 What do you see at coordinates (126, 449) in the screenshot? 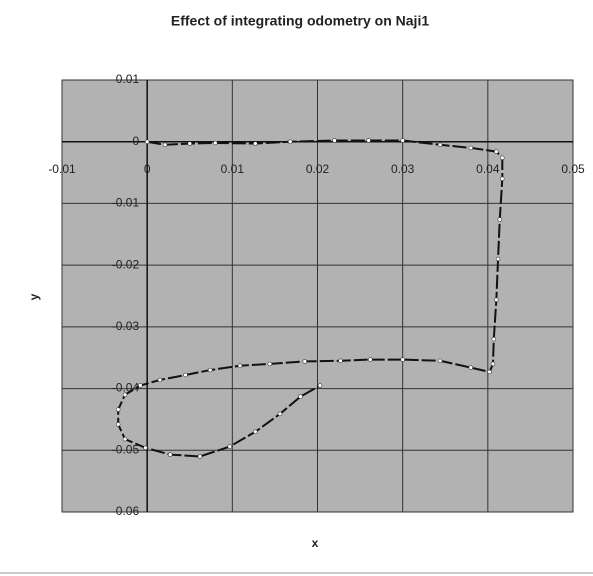
I see `y-tick-label: -0.05` at bounding box center [126, 449].